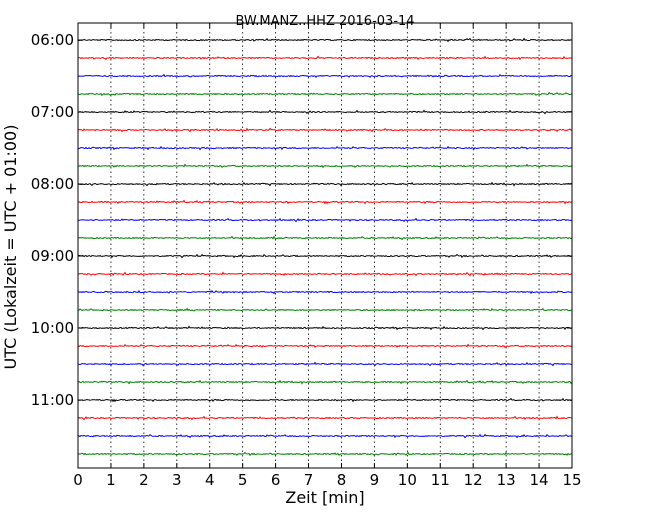  I want to click on x-tick-label: 11, so click(440, 480).